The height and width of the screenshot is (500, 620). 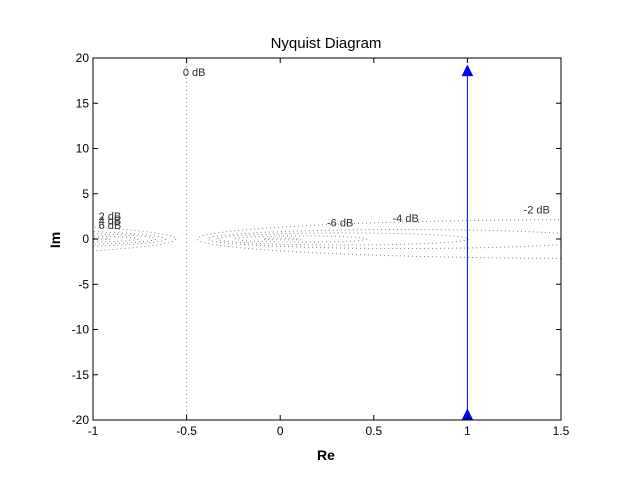 What do you see at coordinates (467, 70) in the screenshot?
I see `direction-arrow` at bounding box center [467, 70].